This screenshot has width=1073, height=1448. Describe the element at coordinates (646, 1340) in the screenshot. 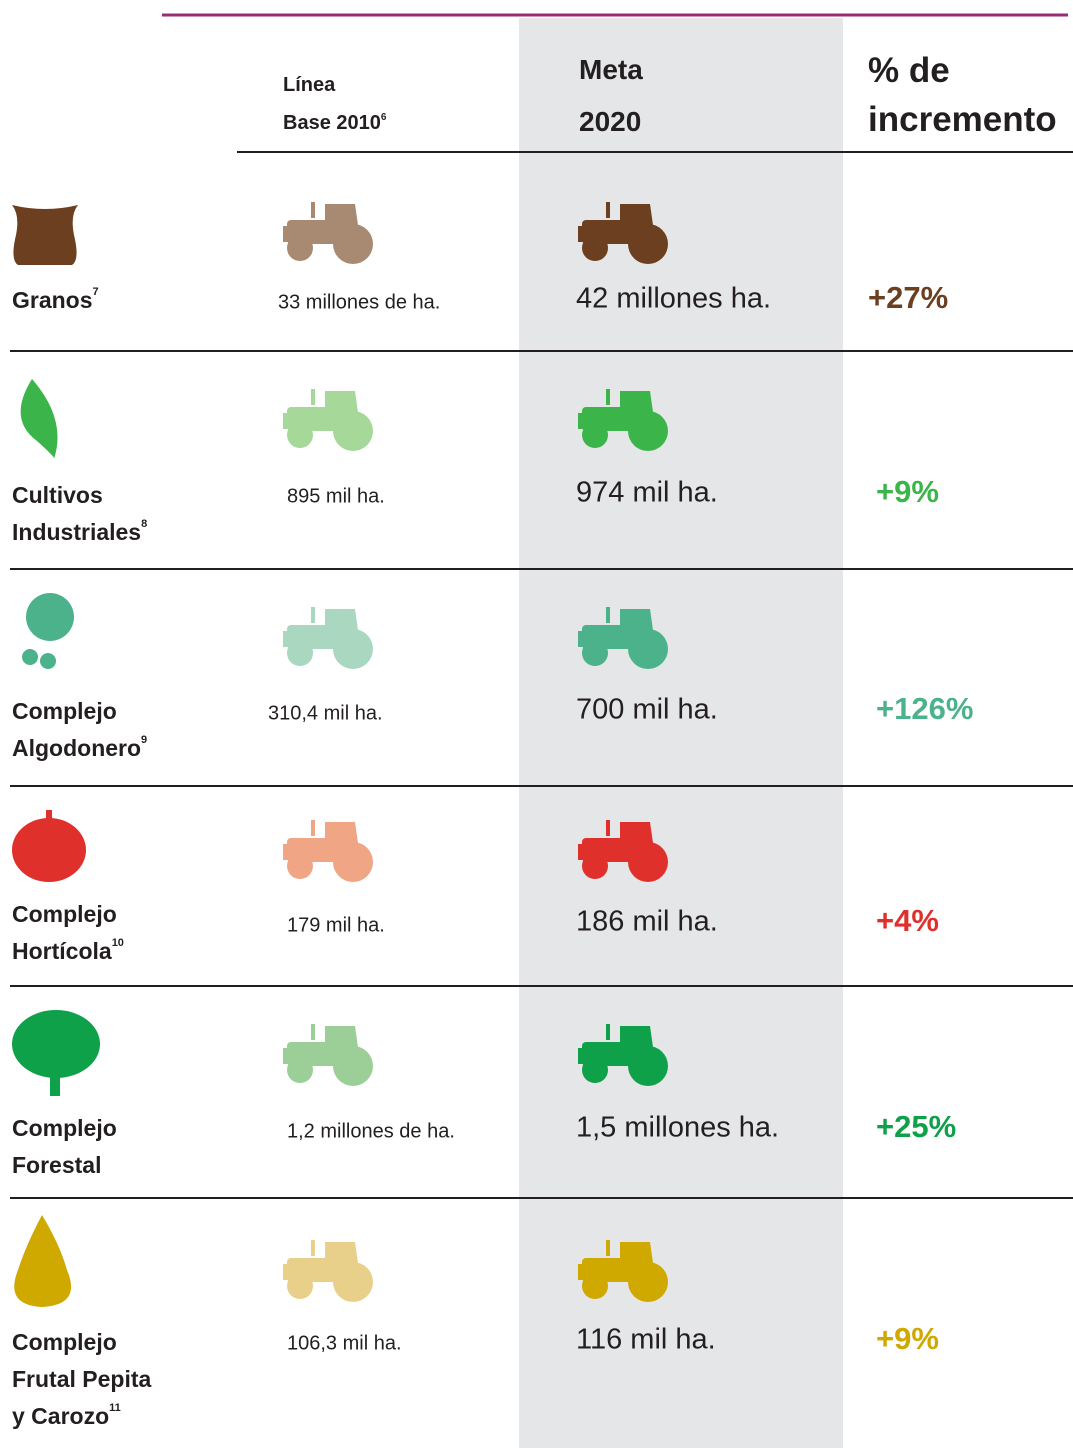

I see `goal-value: 116 mil ha.` at that location.